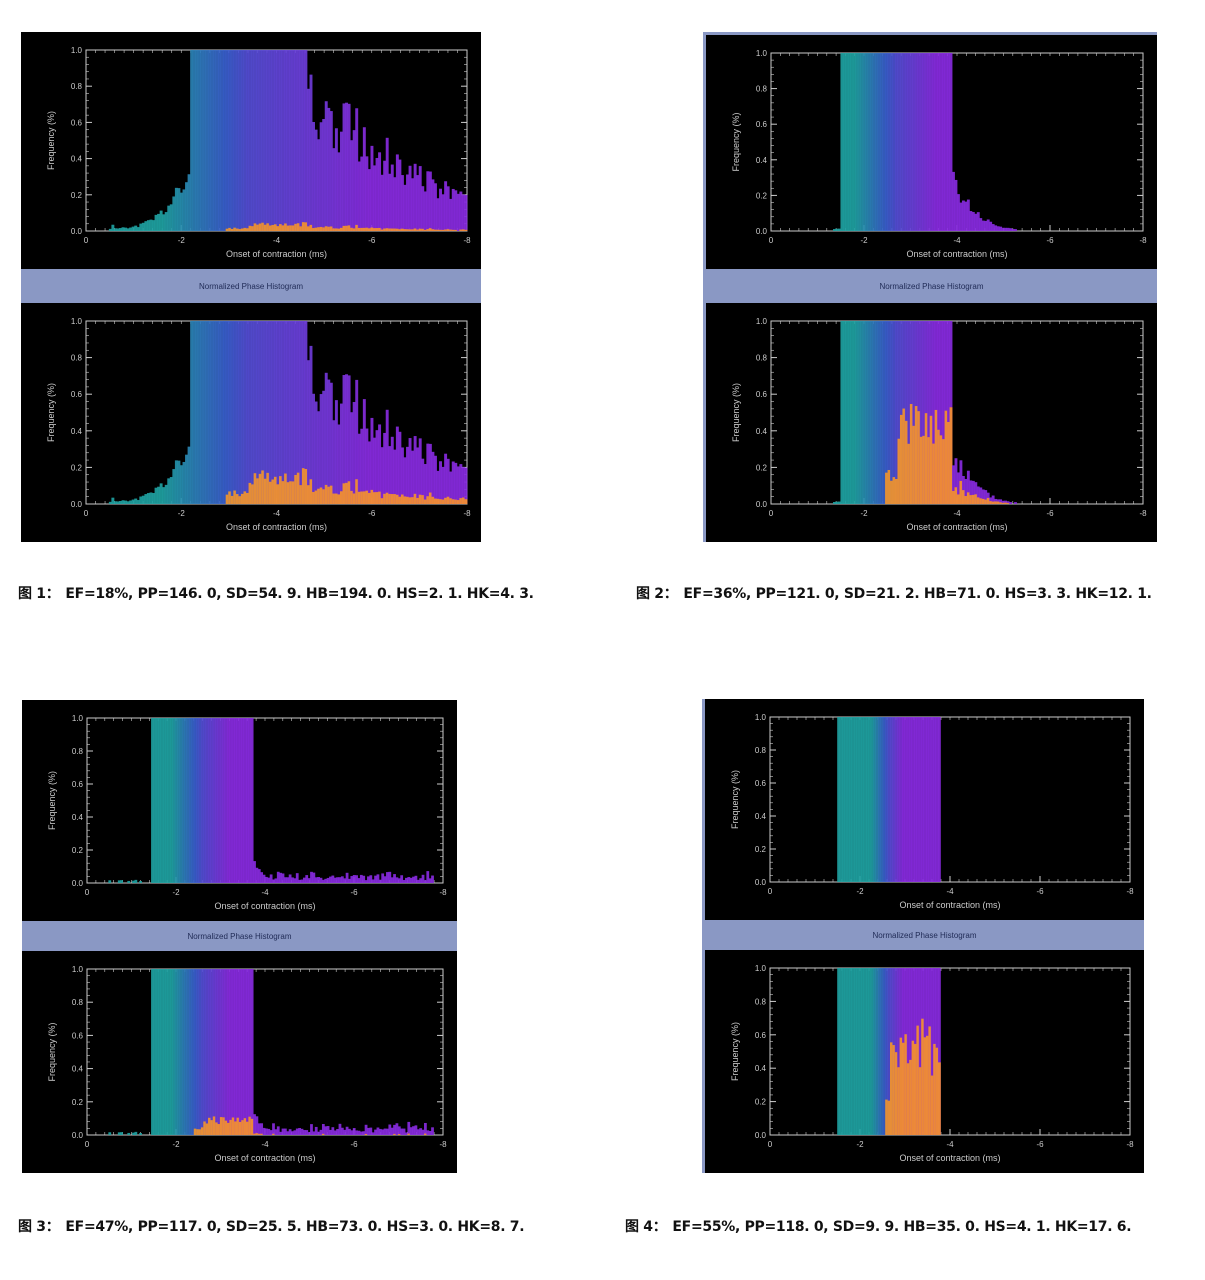 Image resolution: width=1205 pixels, height=1280 pixels. What do you see at coordinates (77, 467) in the screenshot?
I see `y-tick-label: 0.2` at bounding box center [77, 467].